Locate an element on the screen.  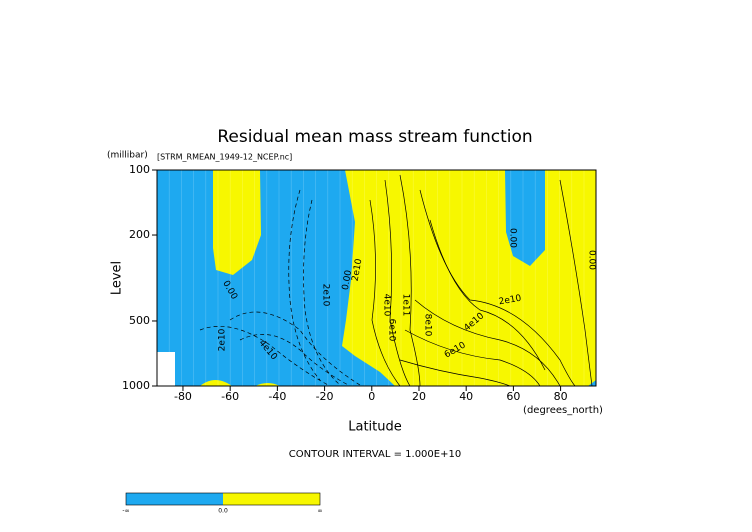
x-axis-label: Latitude is located at coordinates (375, 427).